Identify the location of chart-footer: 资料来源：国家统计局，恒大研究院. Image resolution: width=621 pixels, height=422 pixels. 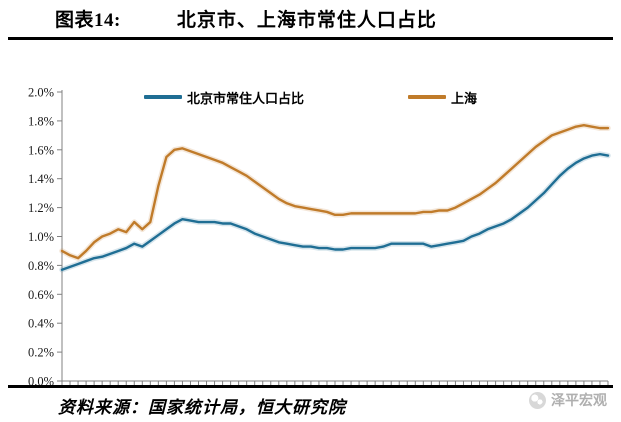
(310, 405).